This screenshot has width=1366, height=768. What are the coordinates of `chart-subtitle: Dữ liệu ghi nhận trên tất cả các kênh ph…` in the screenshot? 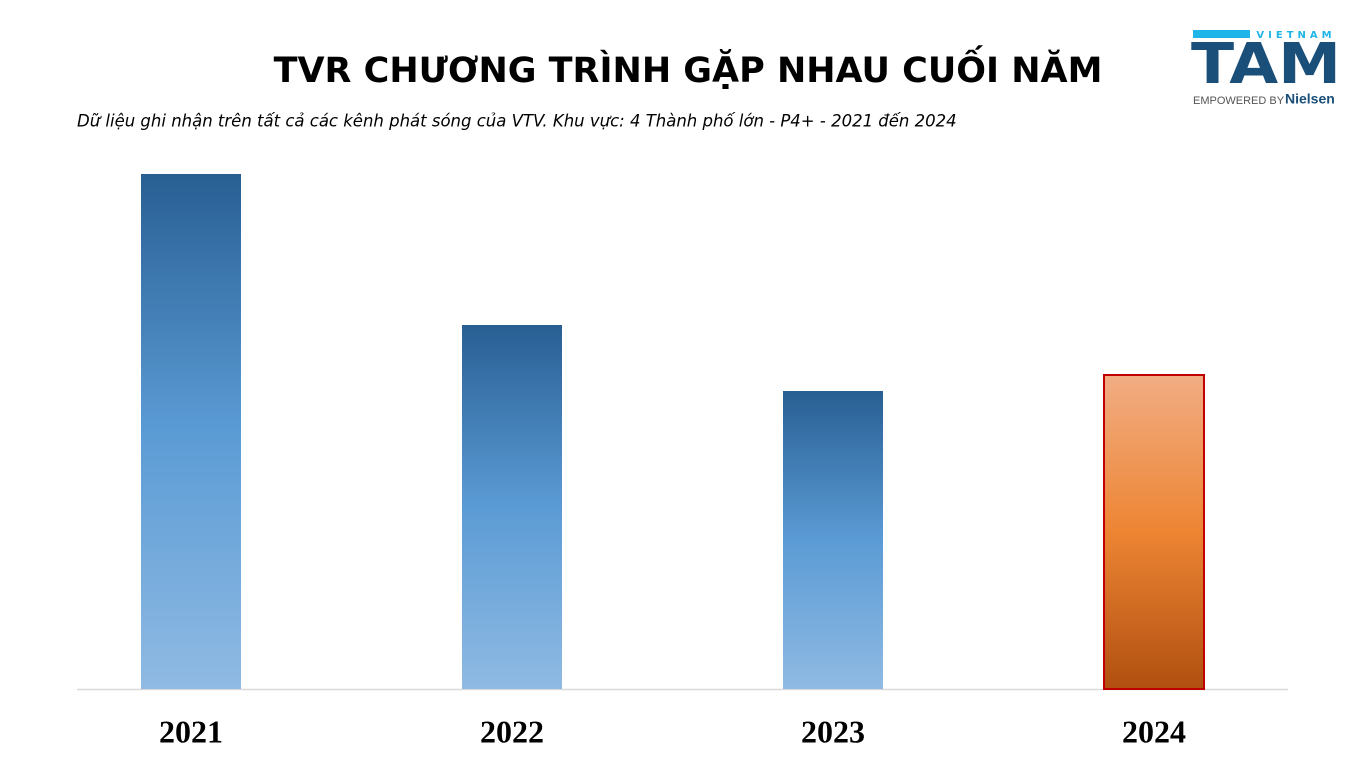 It's located at (517, 121).